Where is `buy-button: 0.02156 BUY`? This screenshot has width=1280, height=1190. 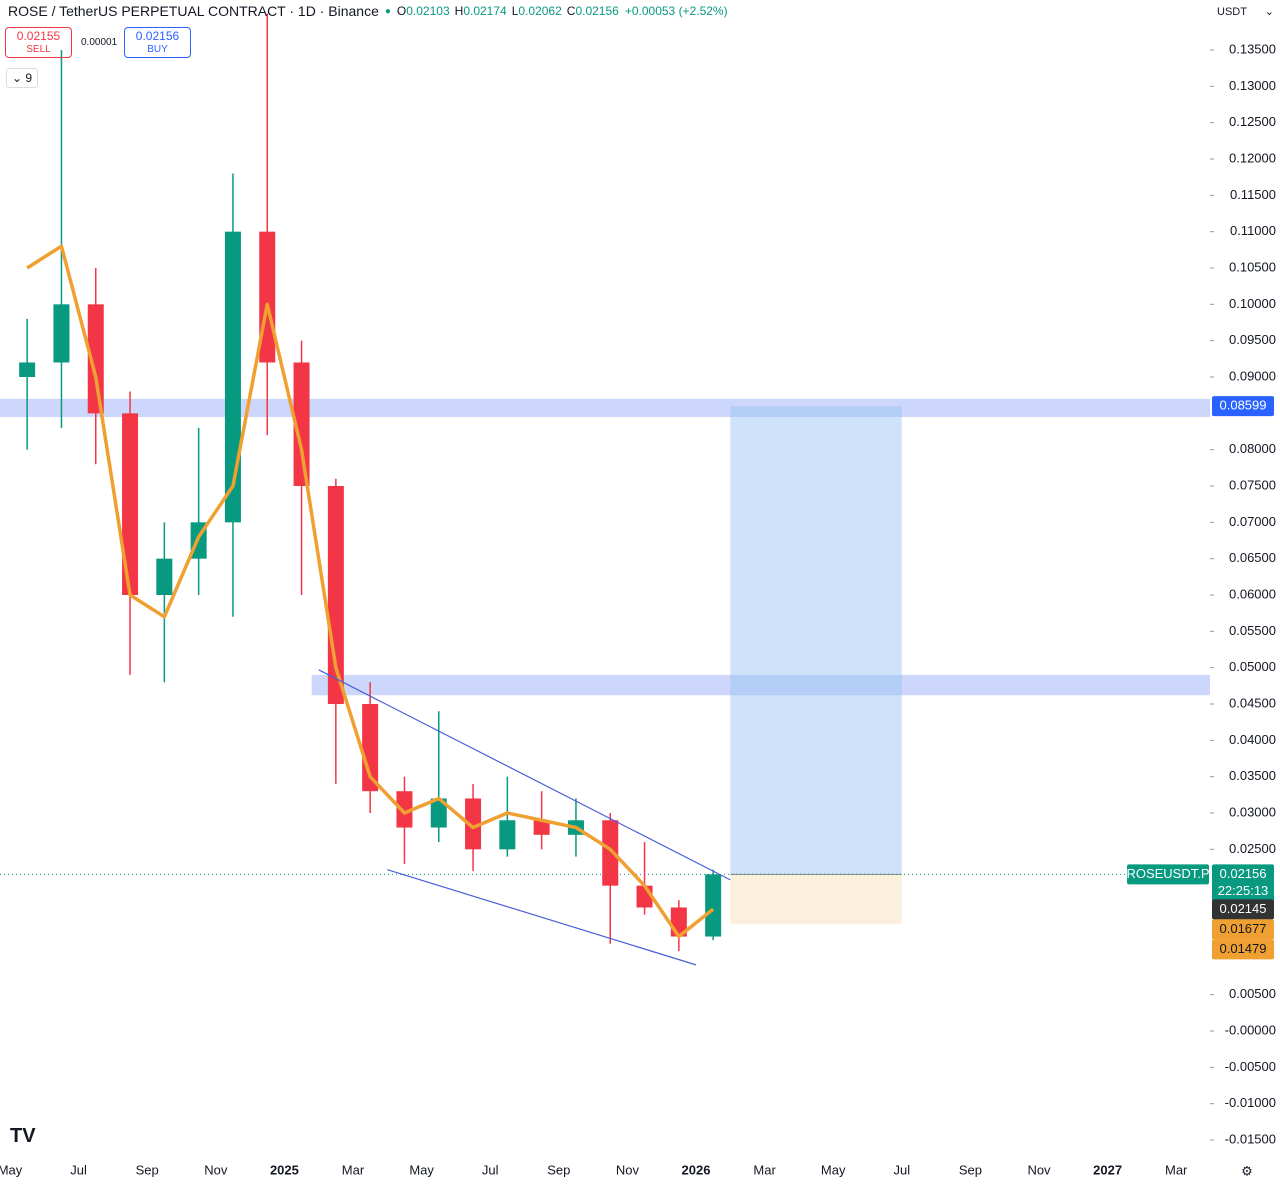
buy-button: 0.02156 BUY is located at coordinates (157, 42).